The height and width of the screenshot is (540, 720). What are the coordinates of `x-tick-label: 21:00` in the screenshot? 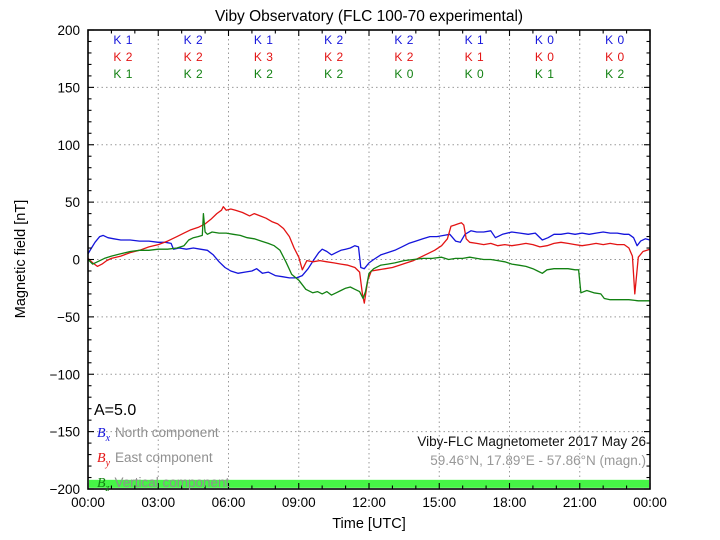 It's located at (580, 502).